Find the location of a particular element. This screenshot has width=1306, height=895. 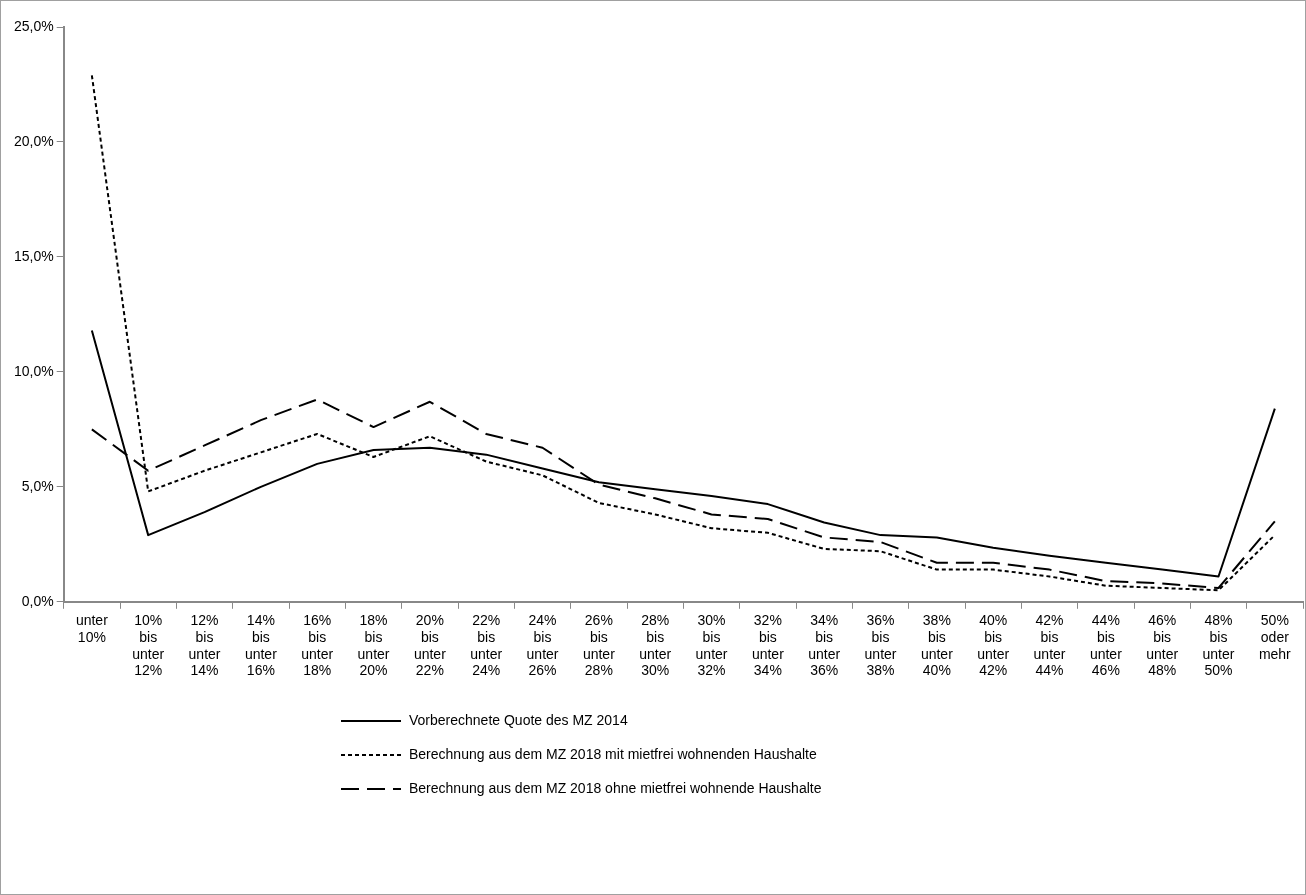

x-tick-label: 46% bis unter 48% is located at coordinates (1162, 645).